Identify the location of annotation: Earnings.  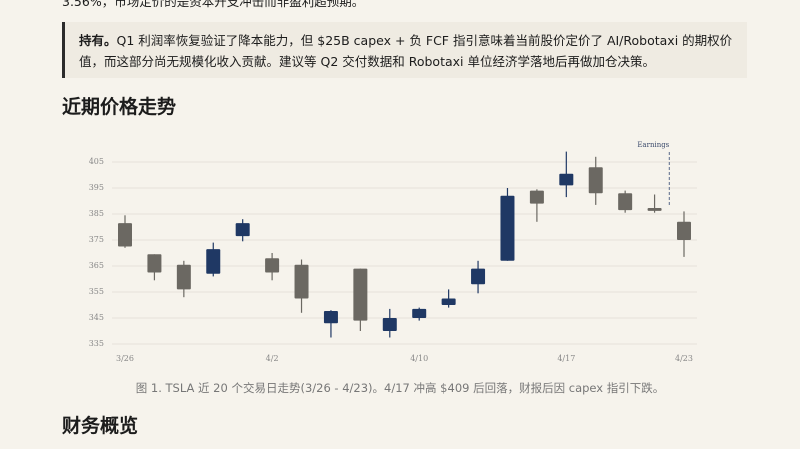
(653, 145).